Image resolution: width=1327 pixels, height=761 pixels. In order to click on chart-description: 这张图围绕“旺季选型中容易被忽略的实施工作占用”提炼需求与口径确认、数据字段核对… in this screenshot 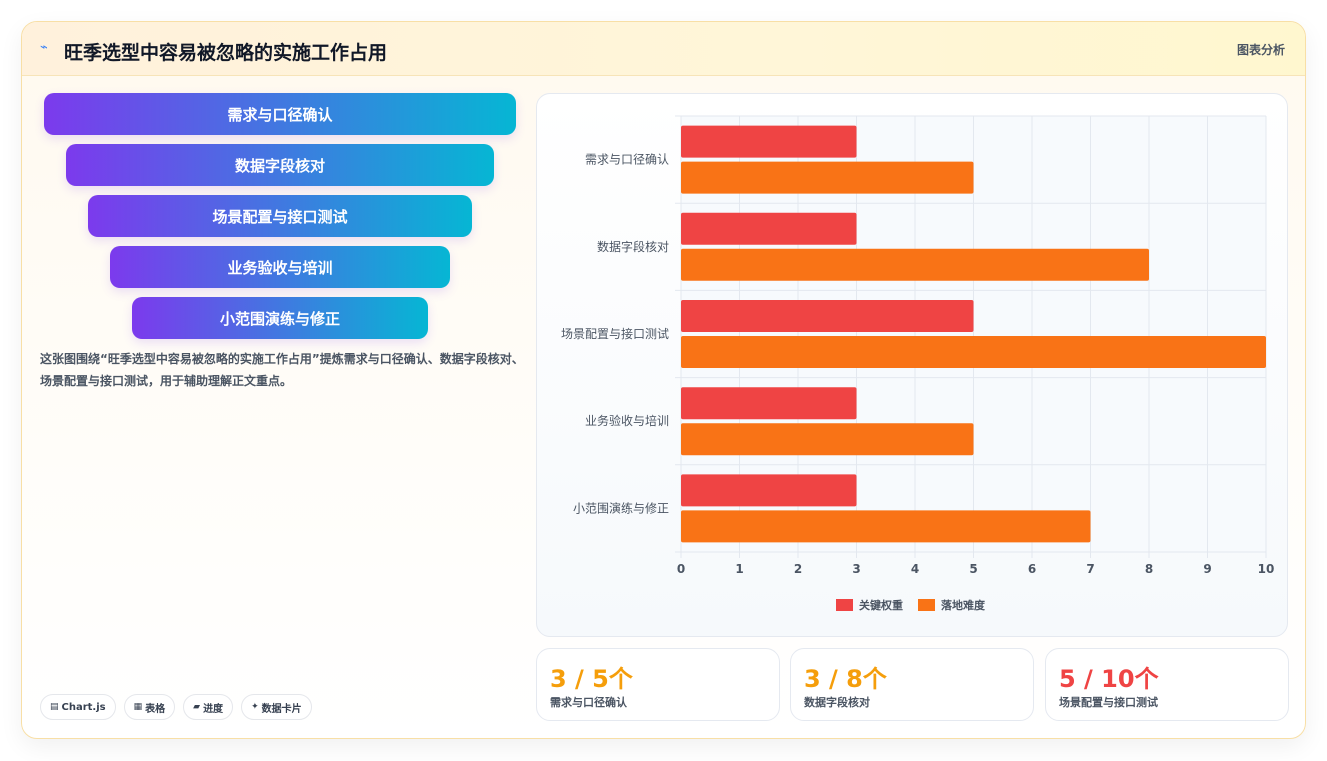, I will do `click(282, 370)`.